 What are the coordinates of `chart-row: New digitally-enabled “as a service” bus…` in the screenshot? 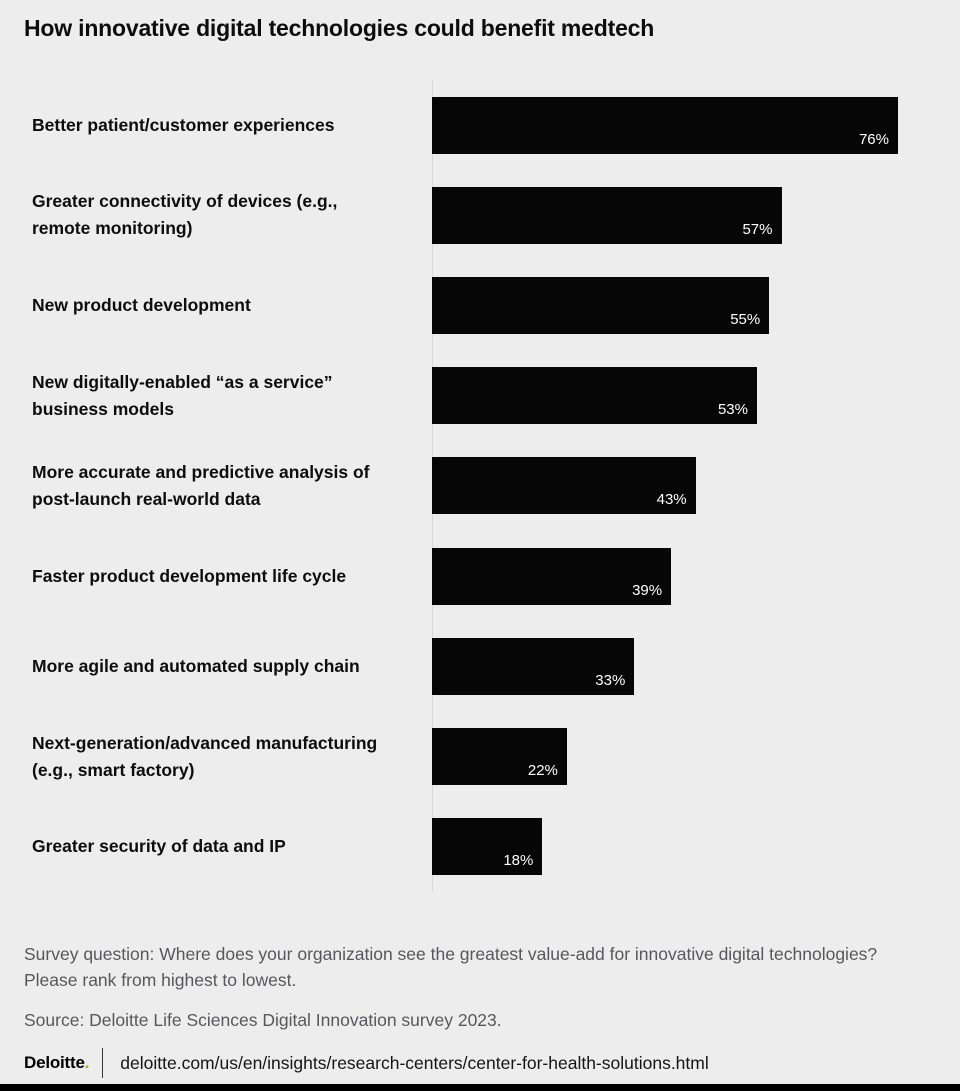 It's located at (481, 396).